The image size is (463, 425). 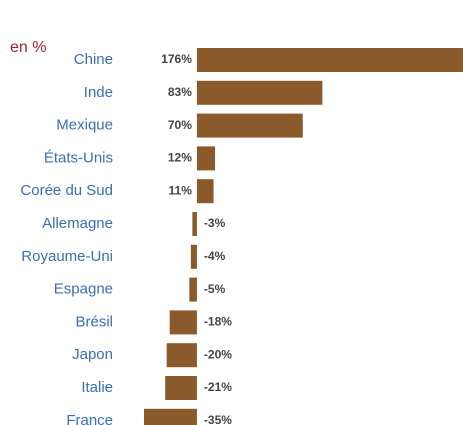 What do you see at coordinates (28, 47) in the screenshot?
I see `chart-subtitle: en %` at bounding box center [28, 47].